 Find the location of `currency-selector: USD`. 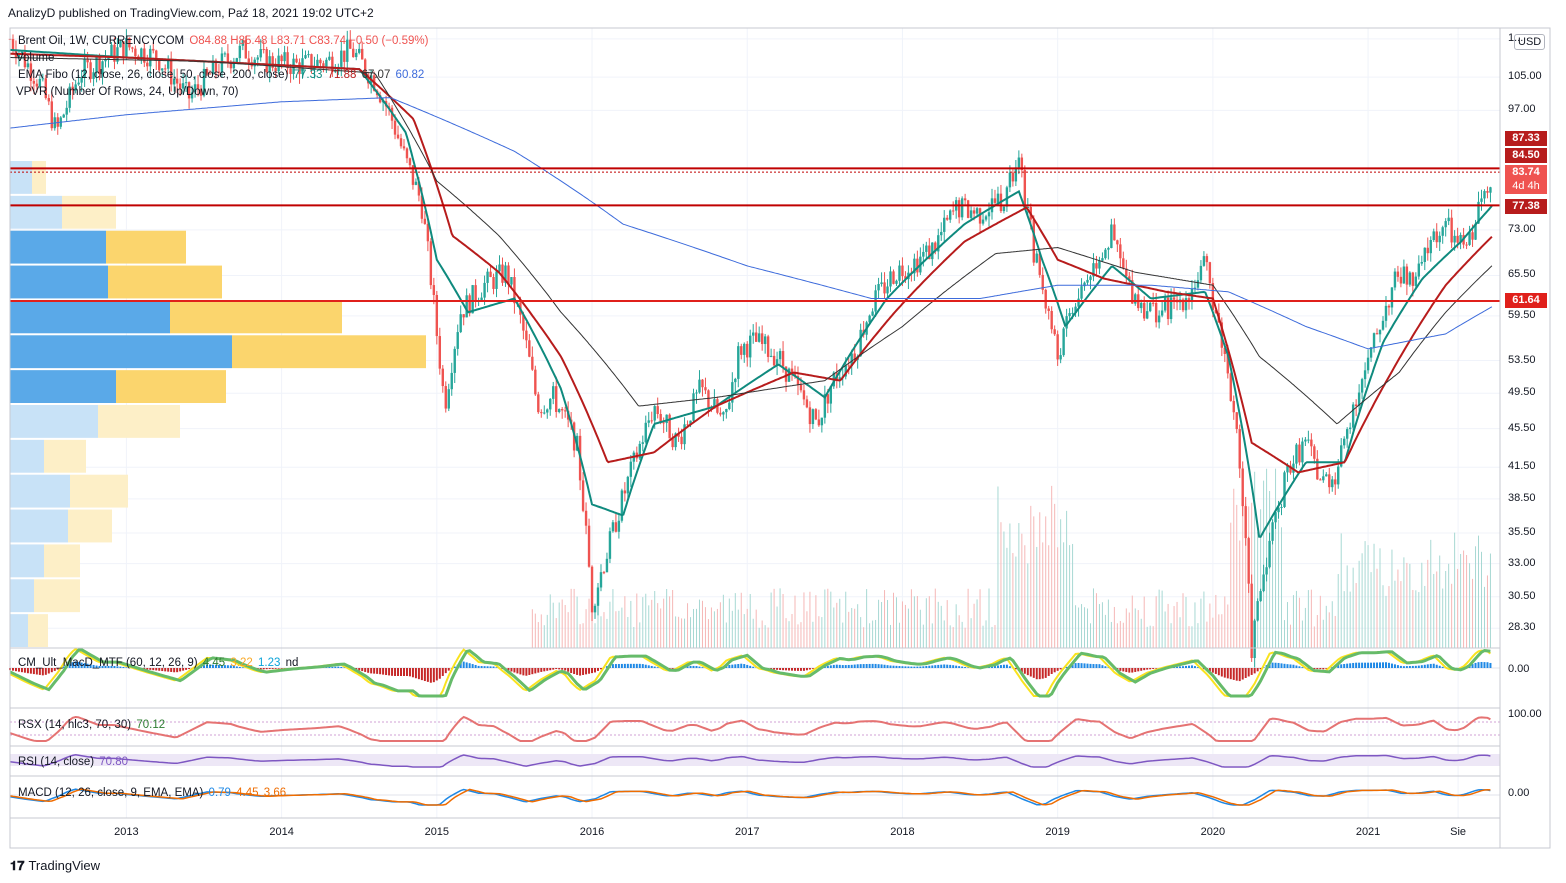

currency-selector: USD is located at coordinates (1530, 42).